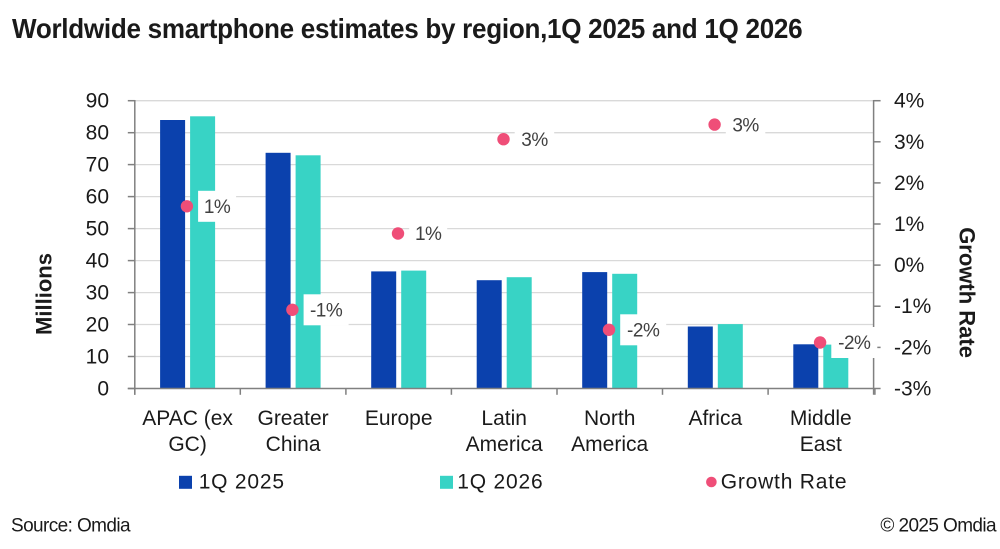  Describe the element at coordinates (909, 183) in the screenshot. I see `svg-text: 2%` at that location.